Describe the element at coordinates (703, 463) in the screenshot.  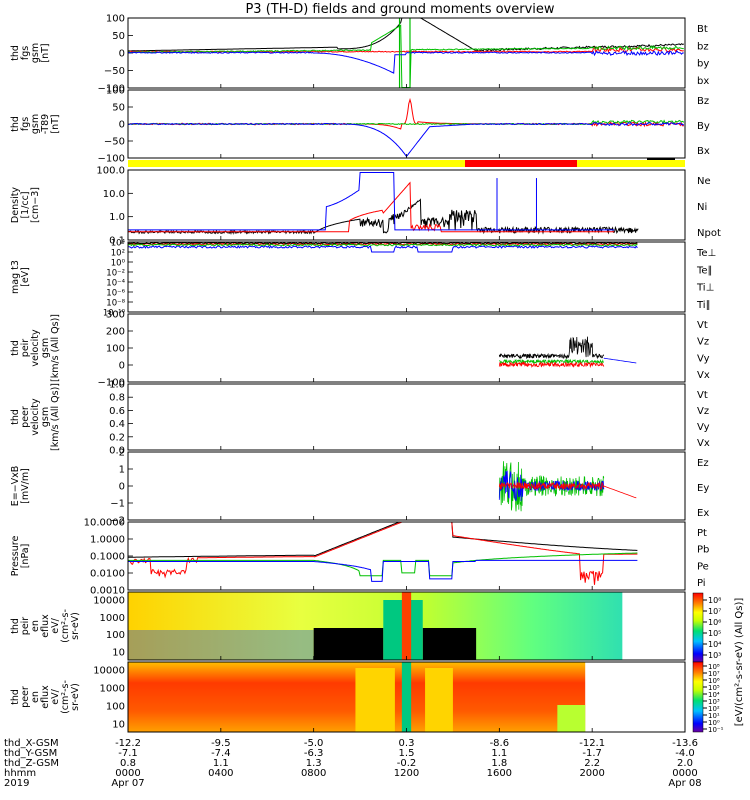
I see `legend-efield-Ez: Ez` at that location.